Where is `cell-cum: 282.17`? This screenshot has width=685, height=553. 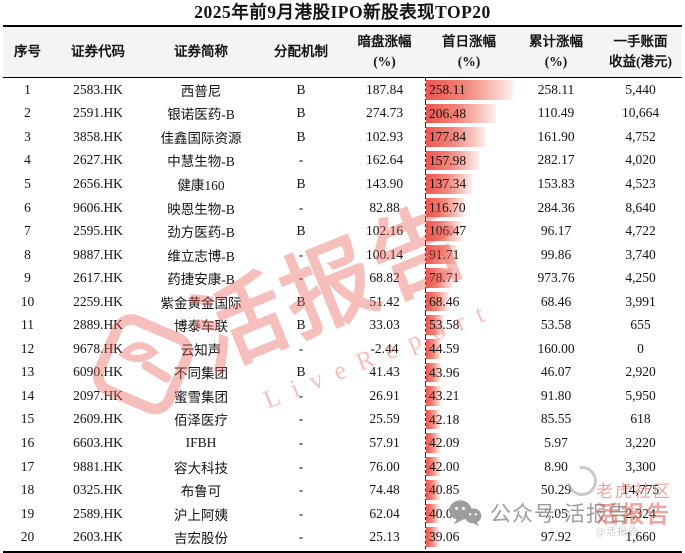 cell-cum: 282.17 is located at coordinates (556, 160).